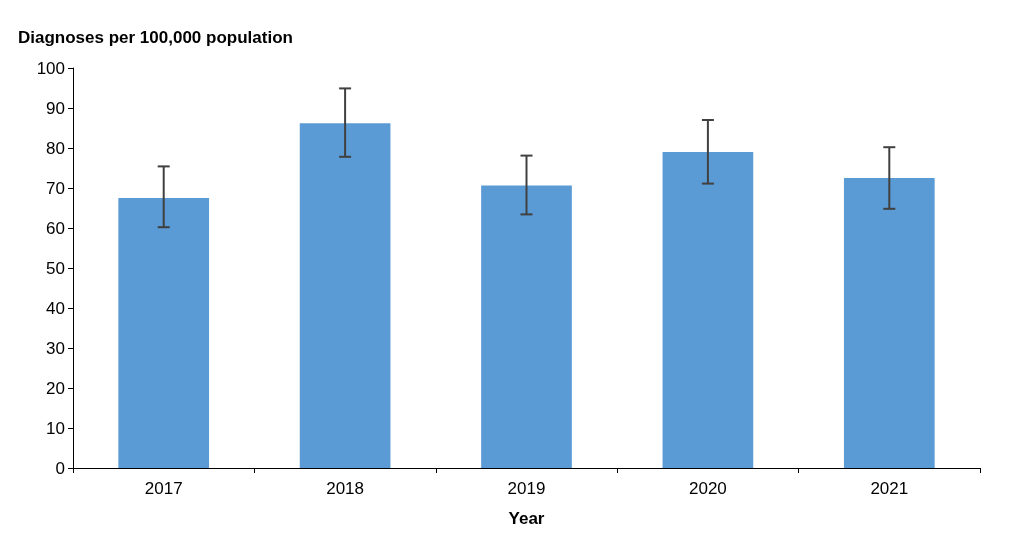 This screenshot has height=543, width=1023. I want to click on x-tick-label: 2018, so click(345, 488).